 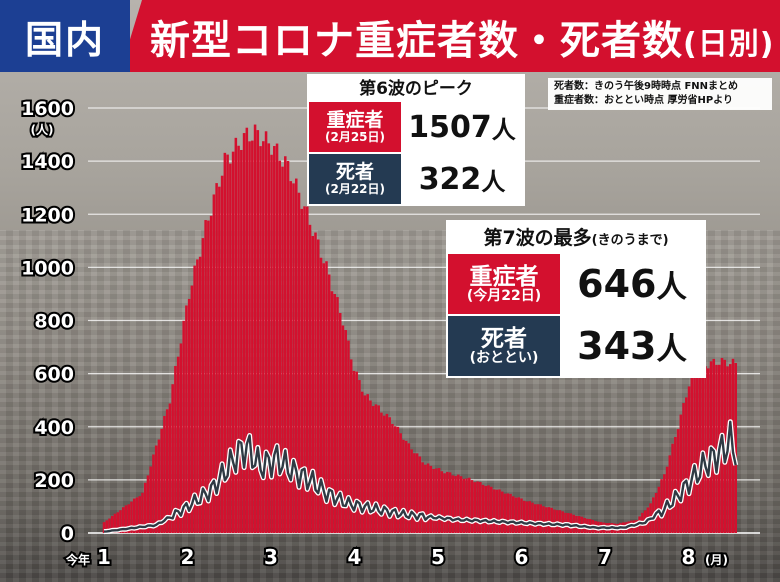 I want to click on x-tick-label: 8, so click(x=689, y=557).